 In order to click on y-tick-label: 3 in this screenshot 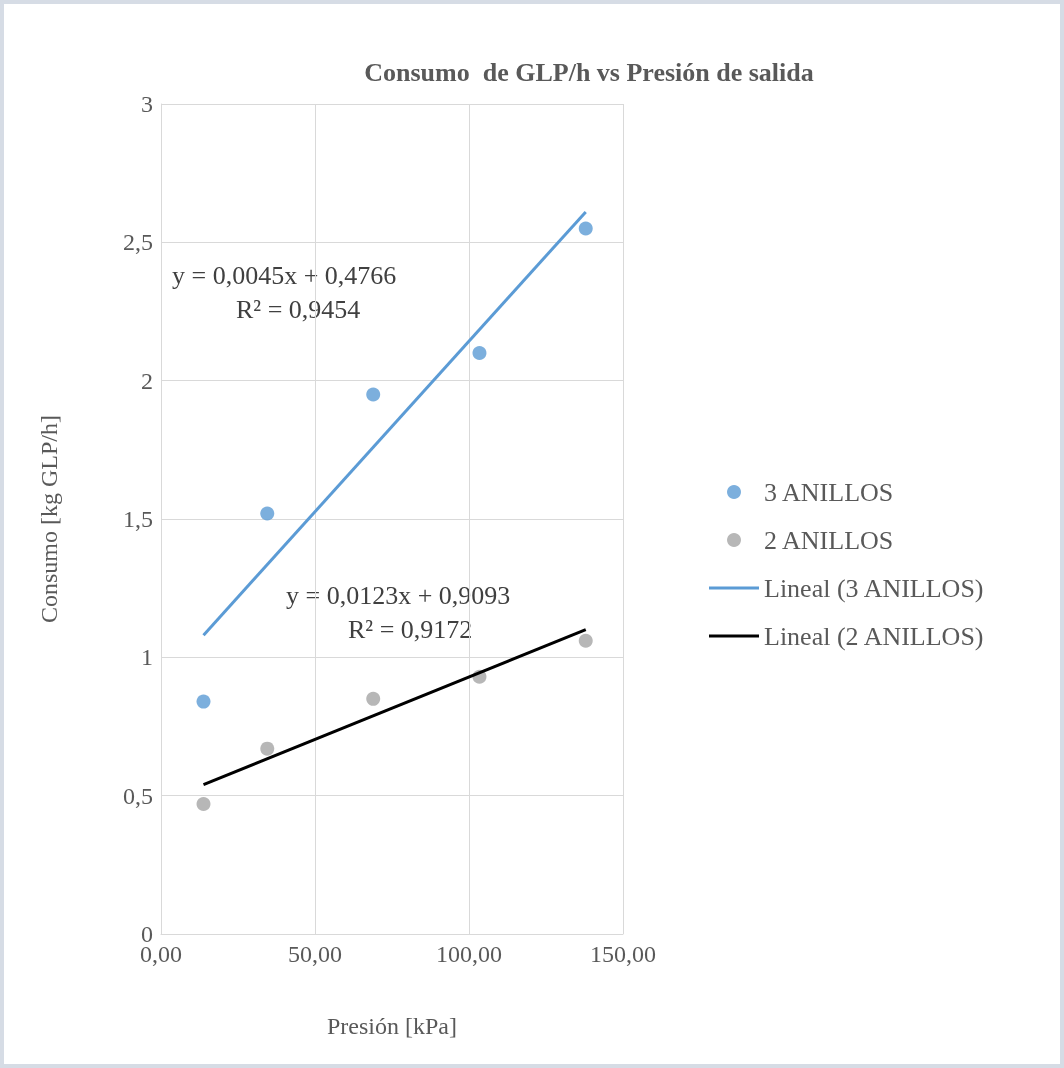, I will do `click(147, 104)`.